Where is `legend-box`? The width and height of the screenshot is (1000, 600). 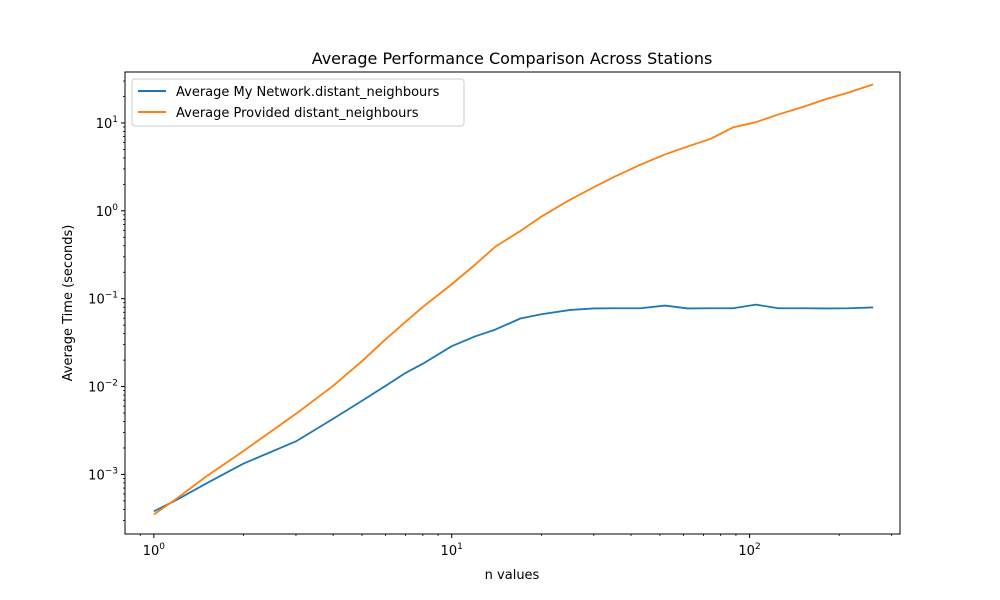 legend-box is located at coordinates (298, 102).